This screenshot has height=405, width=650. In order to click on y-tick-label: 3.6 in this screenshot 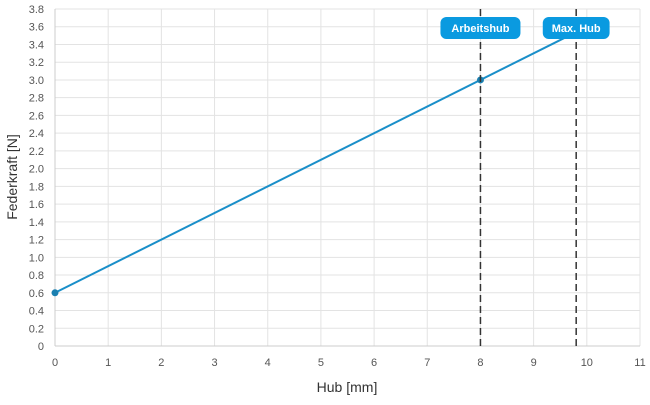, I will do `click(36, 28)`.